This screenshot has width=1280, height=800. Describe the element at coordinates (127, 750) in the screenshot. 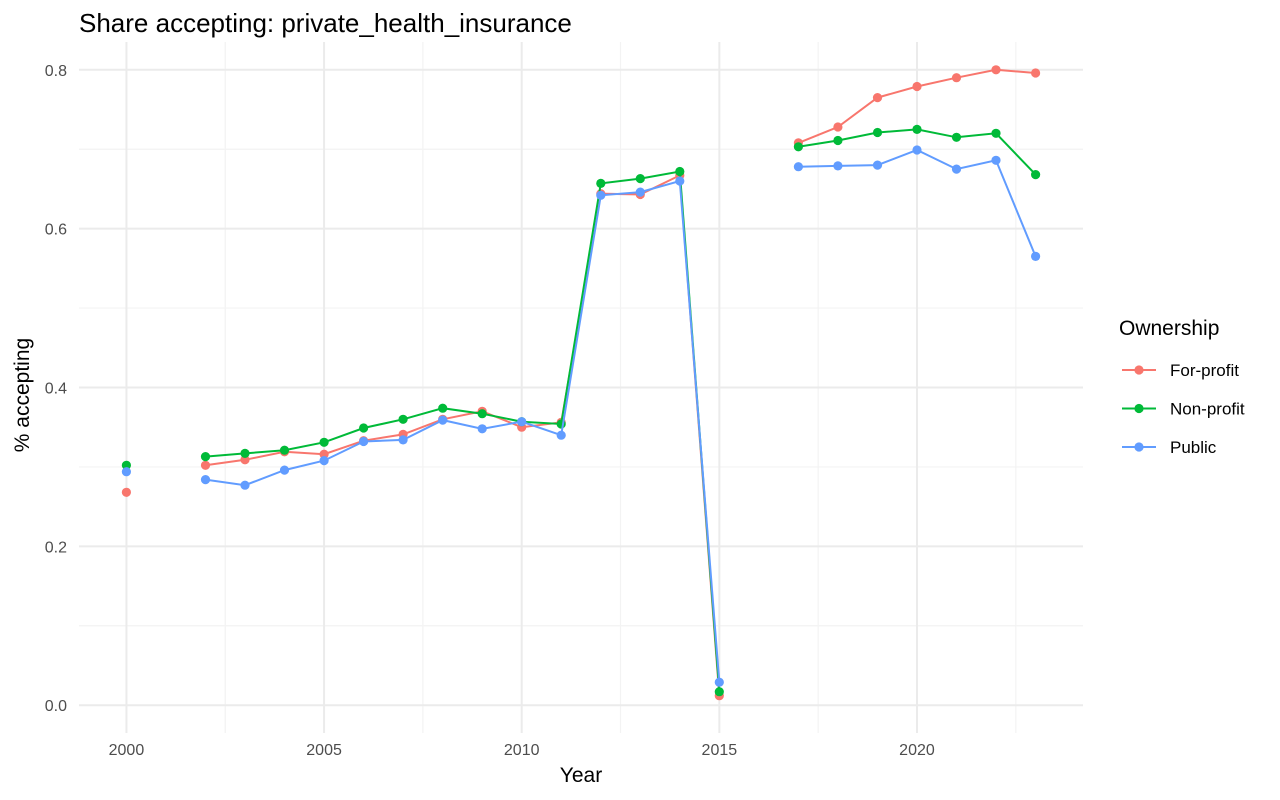

I see `x-tick-label: 2000` at that location.